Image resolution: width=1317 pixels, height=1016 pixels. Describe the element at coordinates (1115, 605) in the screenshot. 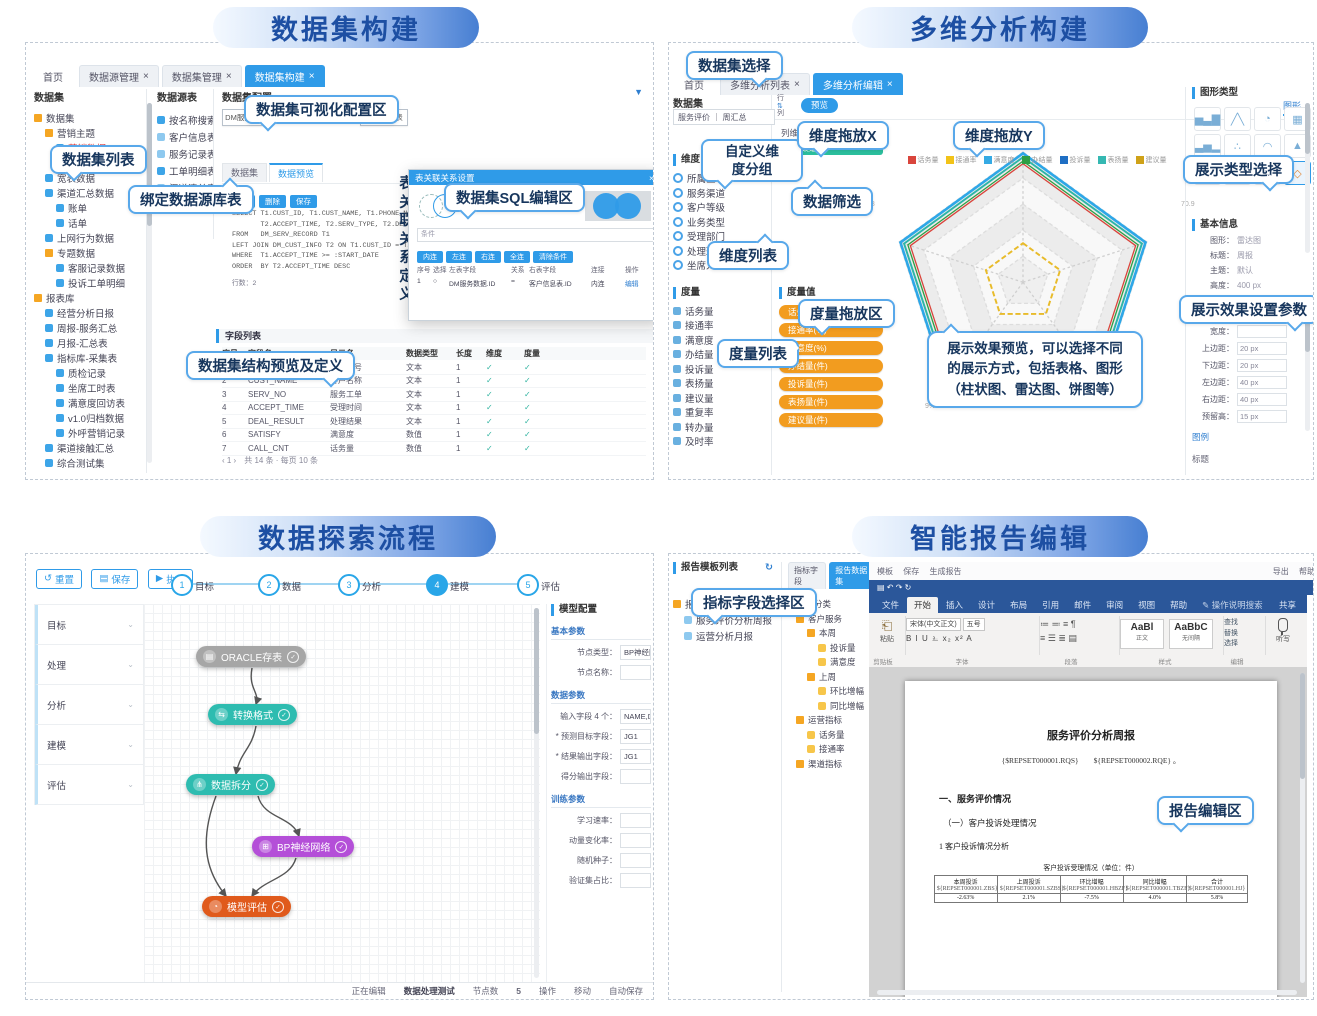

I see `ribbon-tab: 审阅` at that location.